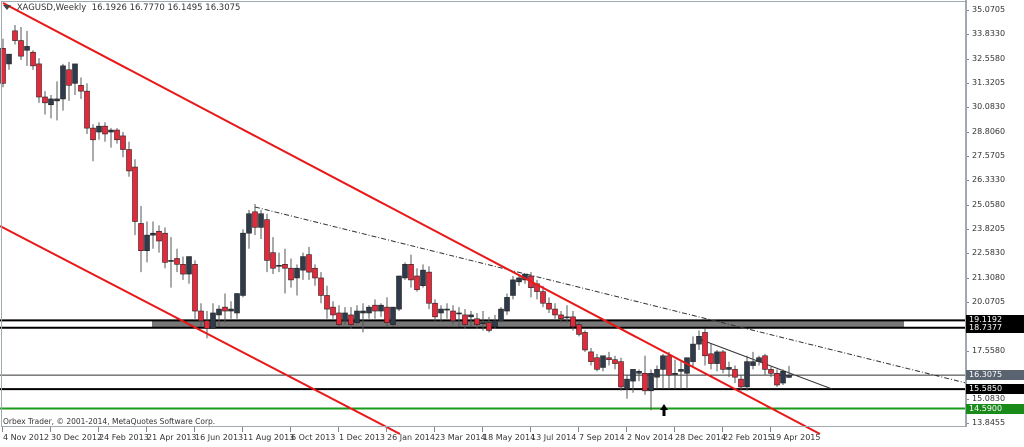 Image resolution: width=1024 pixels, height=447 pixels. I want to click on dropdown-triangle-icon, so click(7, 7).